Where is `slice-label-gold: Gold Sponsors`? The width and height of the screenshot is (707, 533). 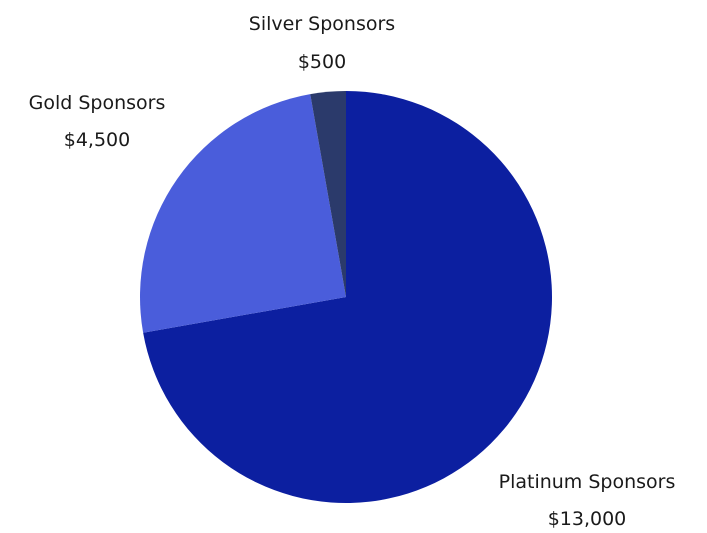 slice-label-gold: Gold Sponsors is located at coordinates (97, 103).